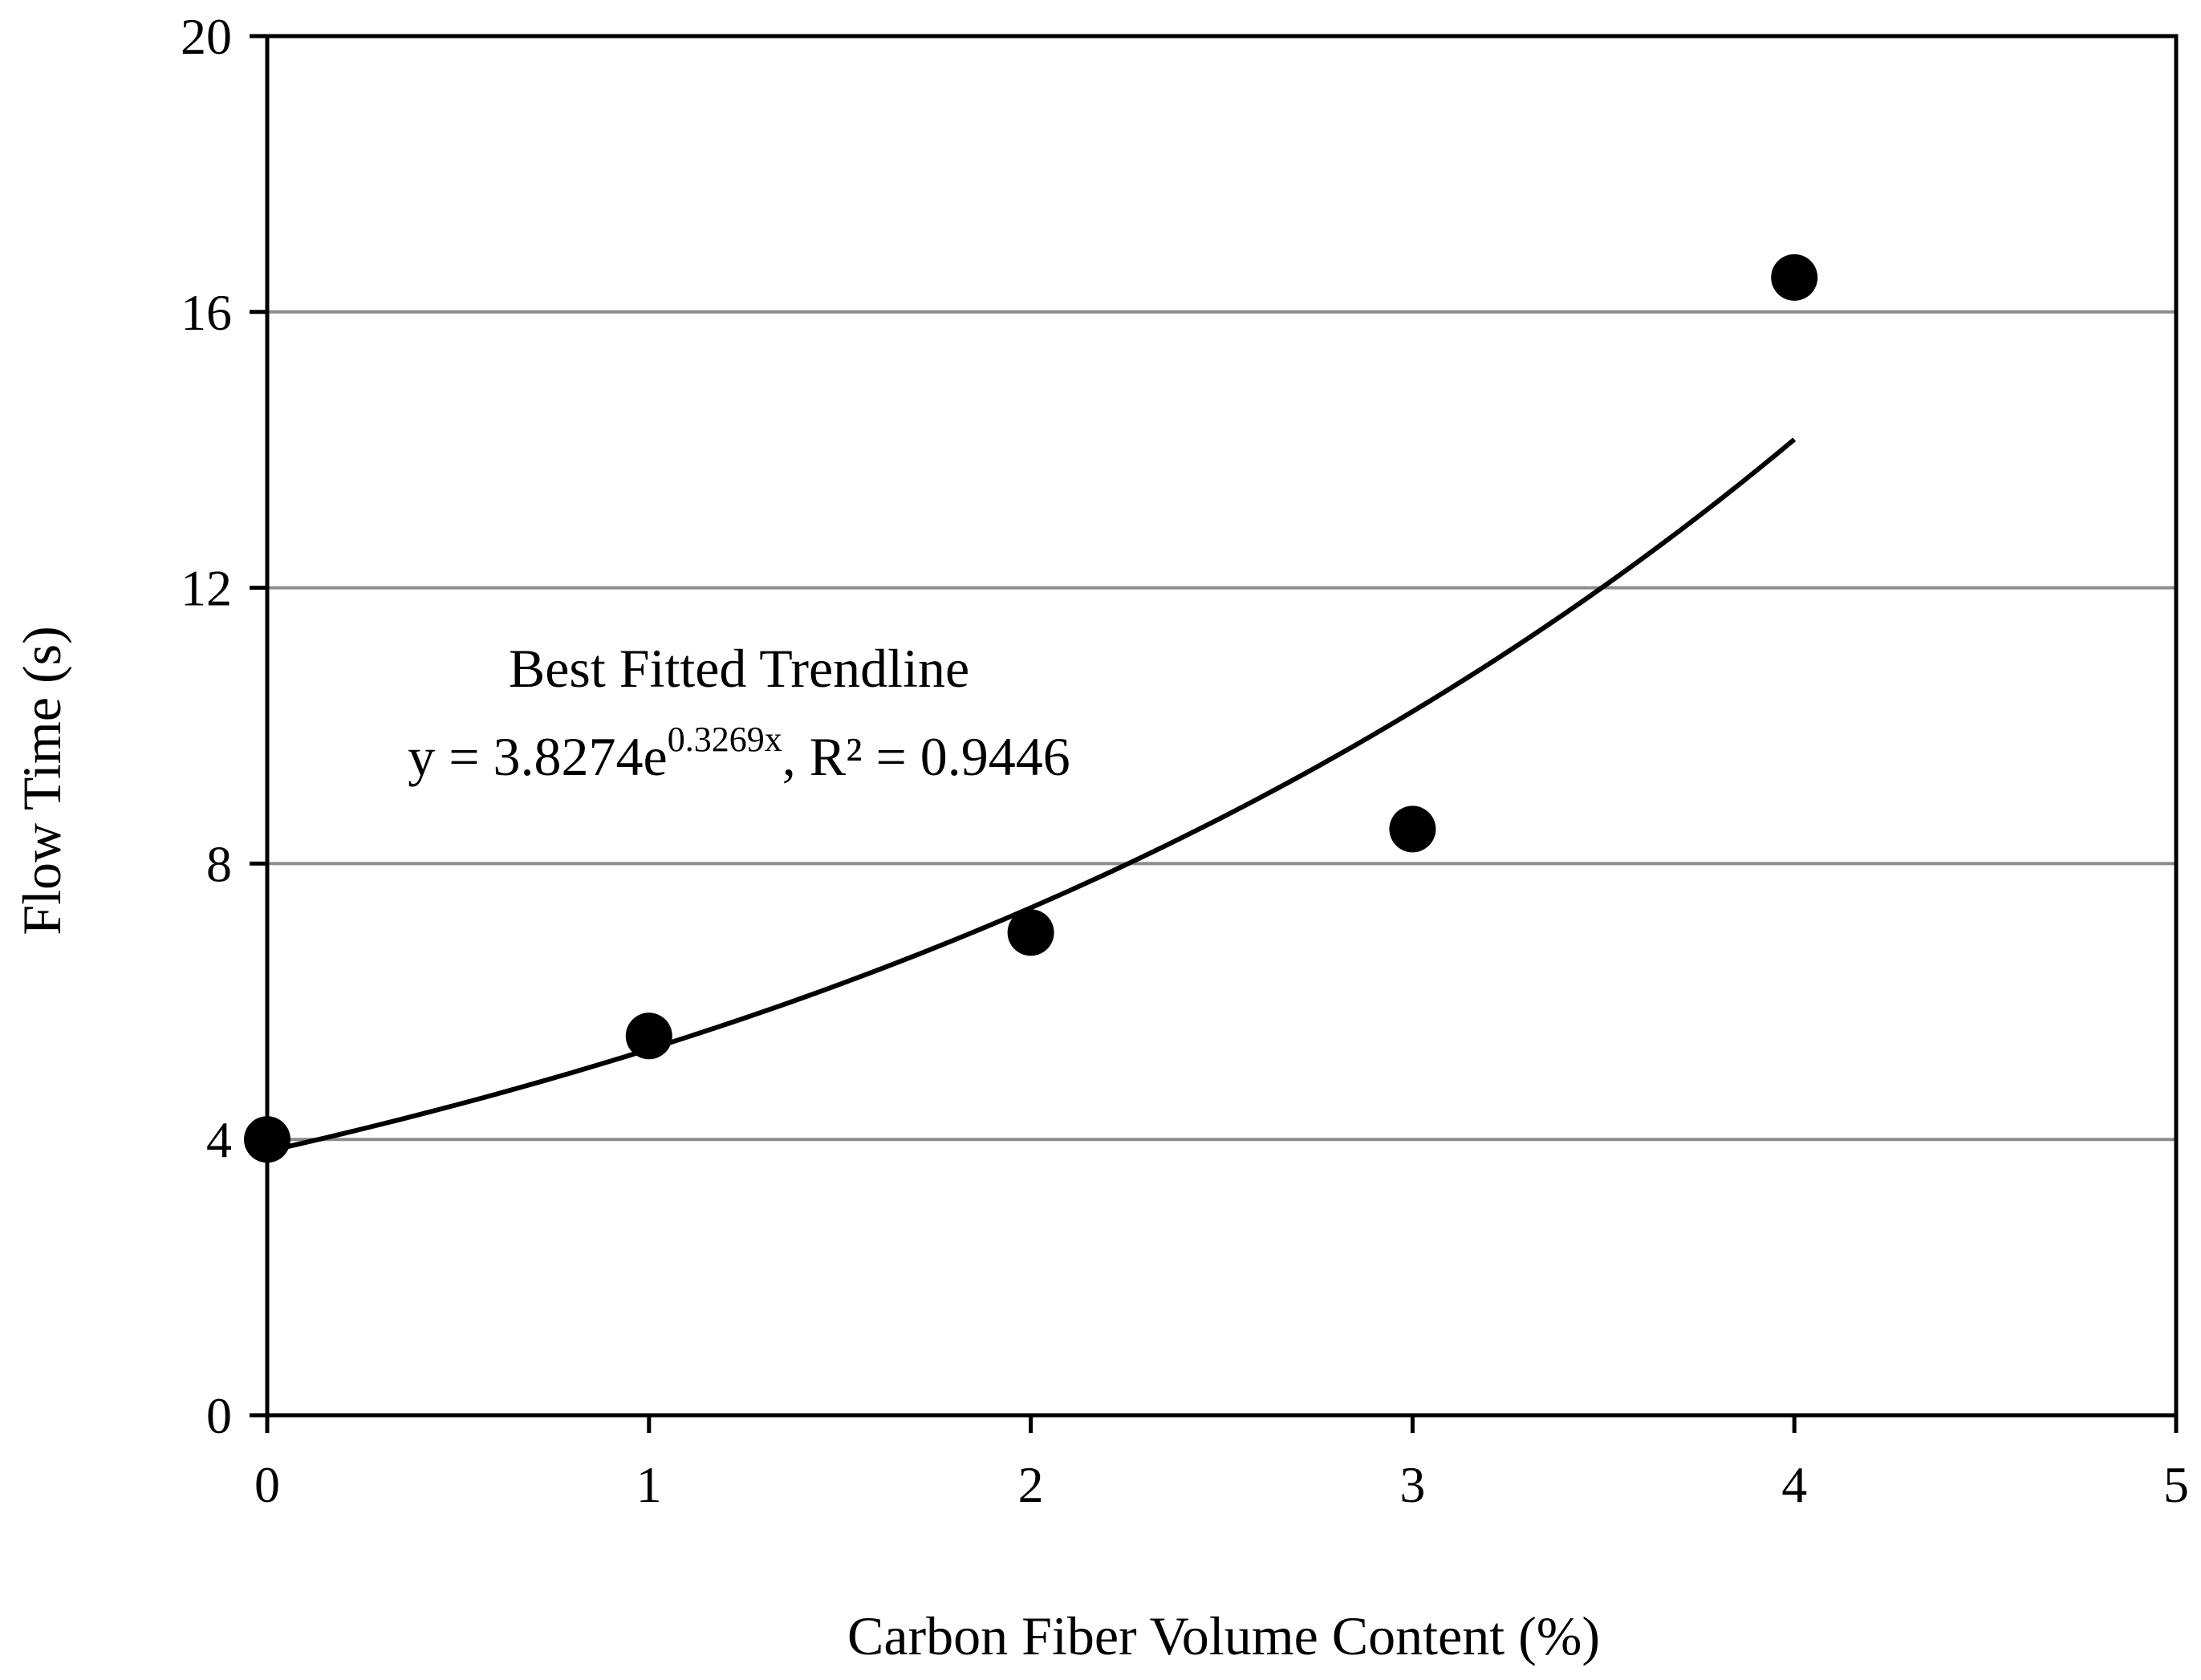 This screenshot has width=2201, height=1680. What do you see at coordinates (42, 780) in the screenshot?
I see `y-axis-title: Flow Time (s)` at bounding box center [42, 780].